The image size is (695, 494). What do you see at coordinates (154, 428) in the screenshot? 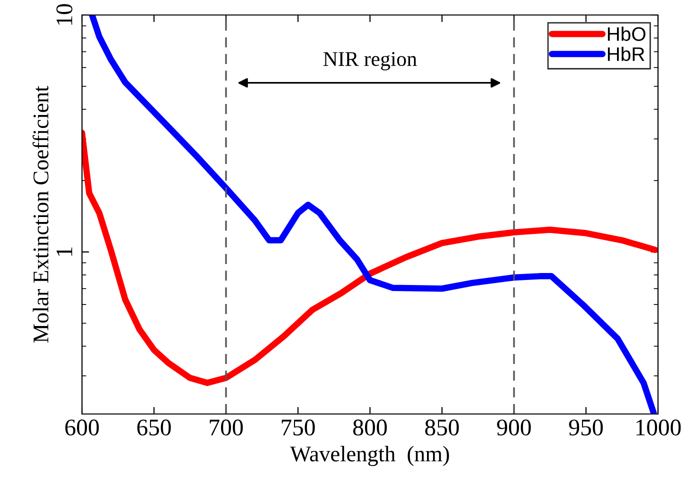
I see `x-tick-label: 650` at bounding box center [154, 428].